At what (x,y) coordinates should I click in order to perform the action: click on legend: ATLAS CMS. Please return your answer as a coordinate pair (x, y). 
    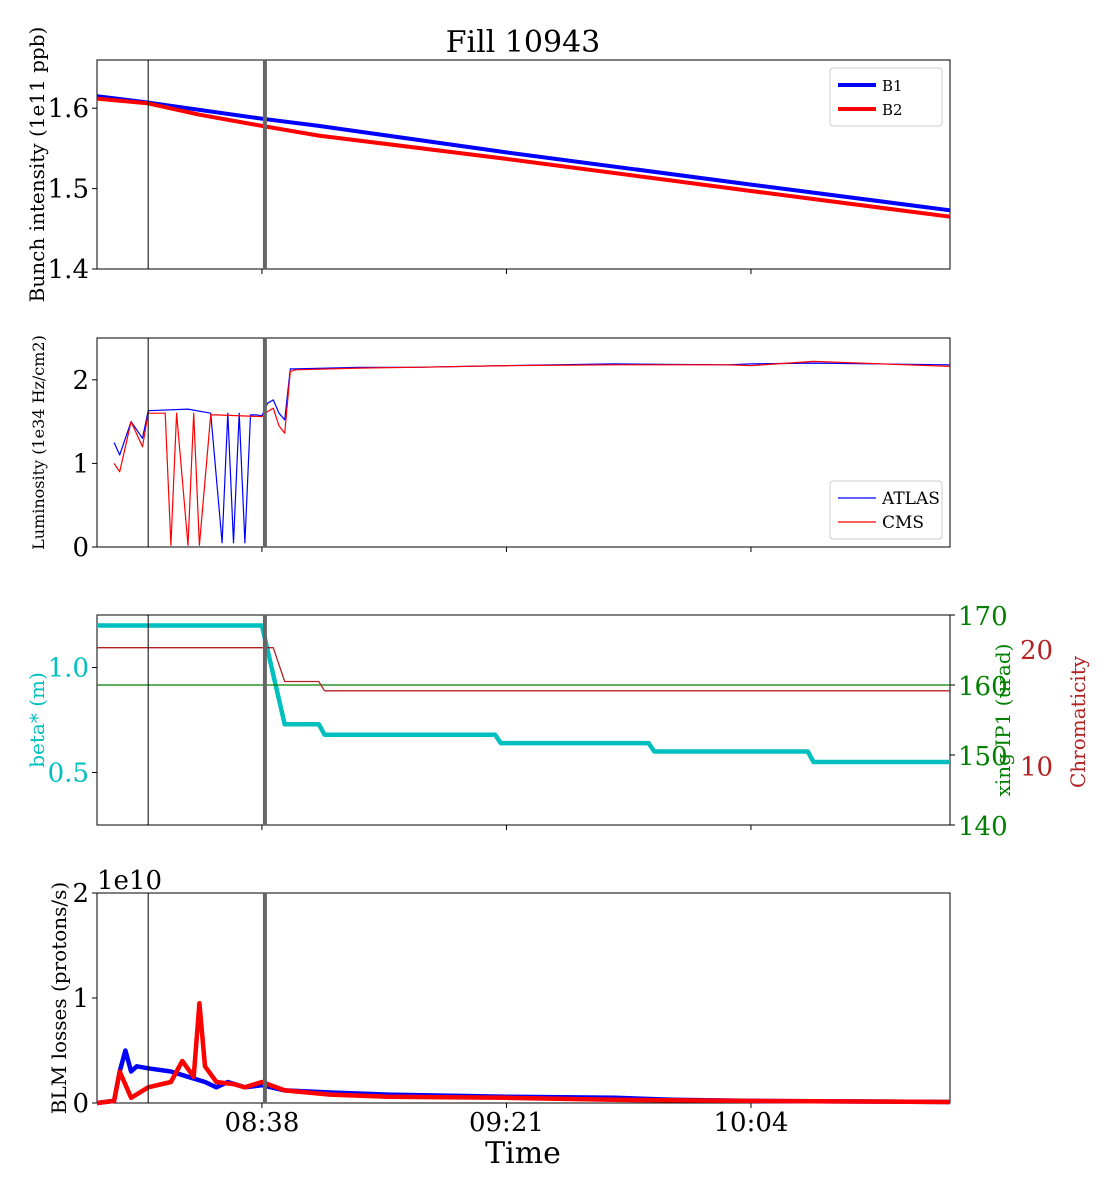
    Looking at the image, I should click on (886, 510).